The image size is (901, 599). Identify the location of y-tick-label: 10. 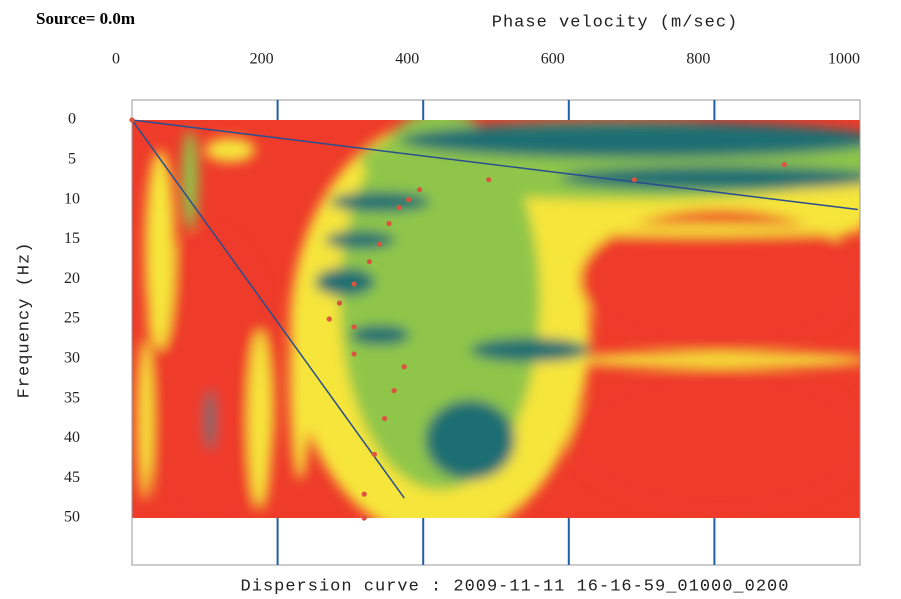
(72, 198).